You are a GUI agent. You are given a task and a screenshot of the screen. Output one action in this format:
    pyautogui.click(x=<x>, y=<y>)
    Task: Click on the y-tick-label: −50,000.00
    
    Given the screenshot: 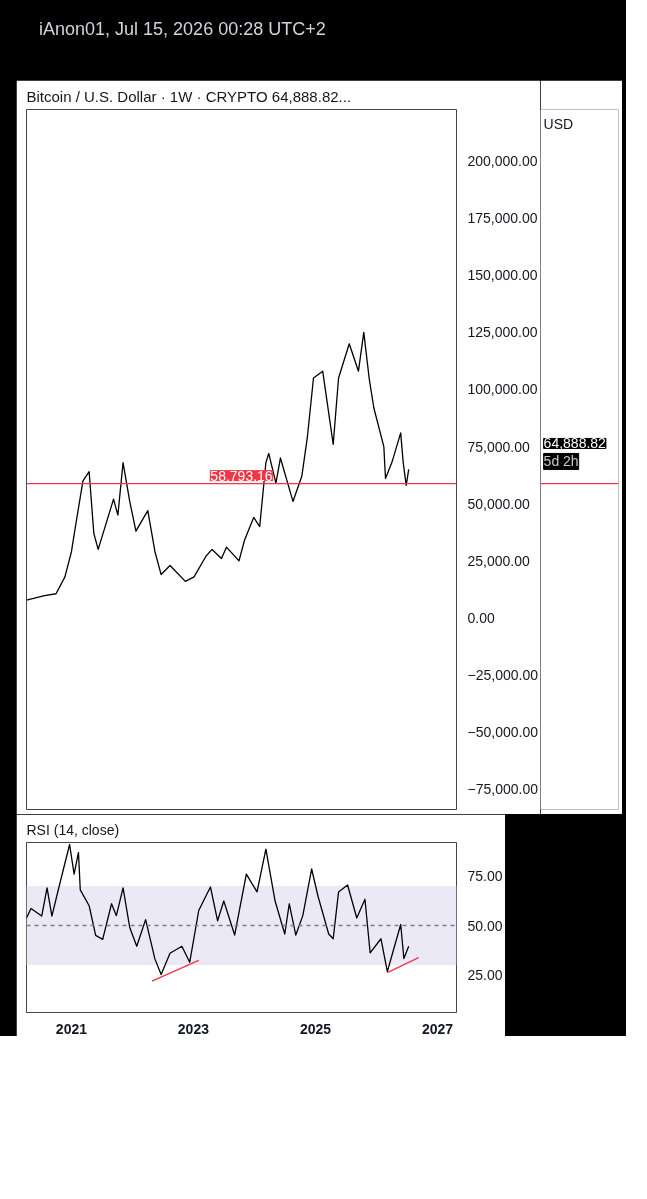 What is the action you would take?
    pyautogui.click(x=503, y=732)
    